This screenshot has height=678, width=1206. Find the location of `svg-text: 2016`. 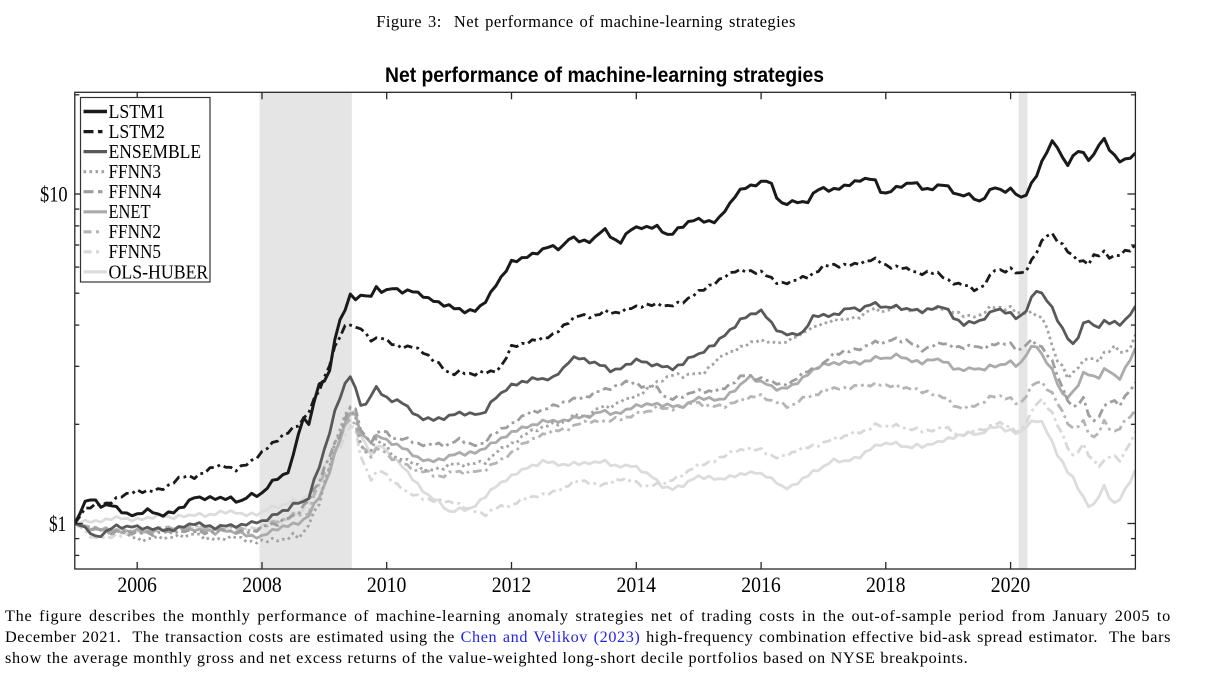

svg-text: 2016 is located at coordinates (761, 584).